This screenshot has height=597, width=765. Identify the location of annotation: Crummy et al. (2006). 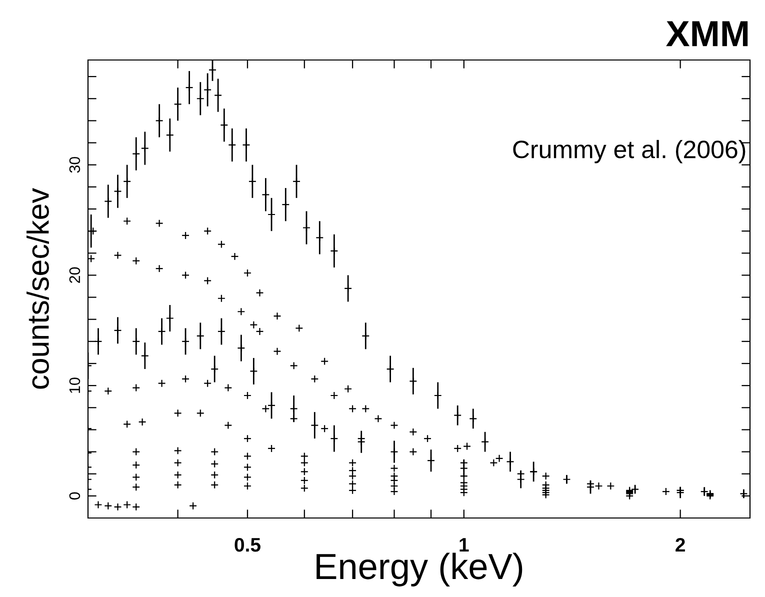
(629, 152).